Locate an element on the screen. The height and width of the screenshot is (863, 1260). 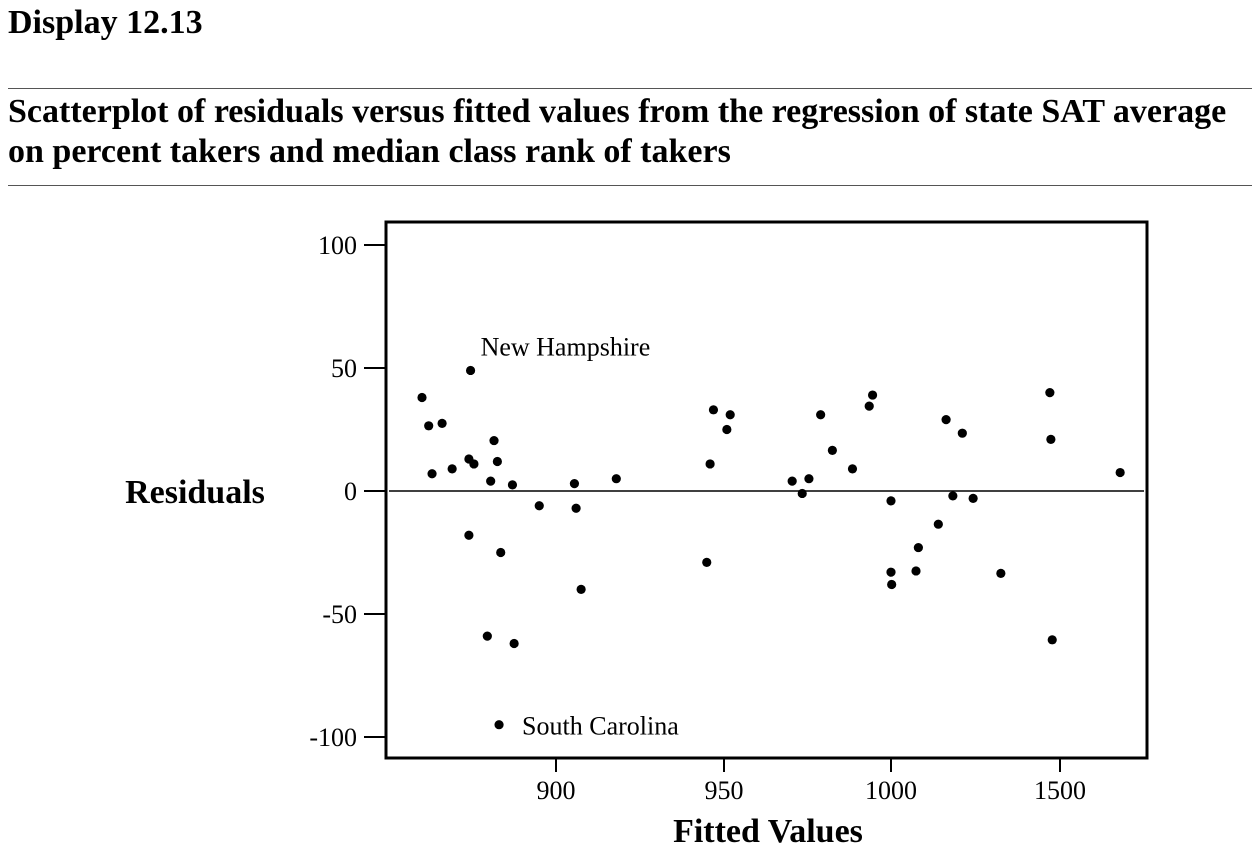
top-rule is located at coordinates (630, 88).